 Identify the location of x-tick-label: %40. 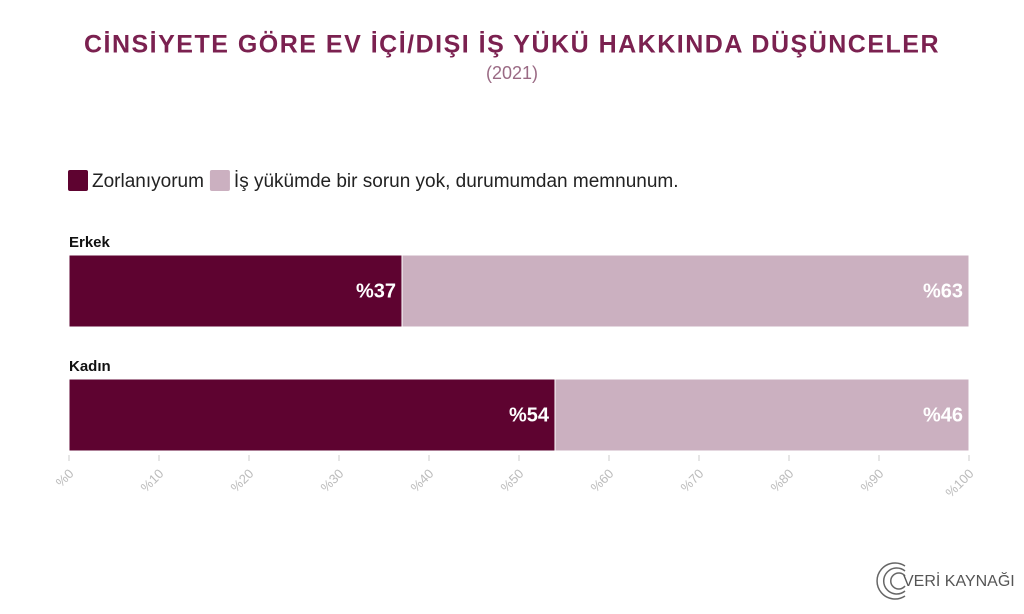
(422, 480).